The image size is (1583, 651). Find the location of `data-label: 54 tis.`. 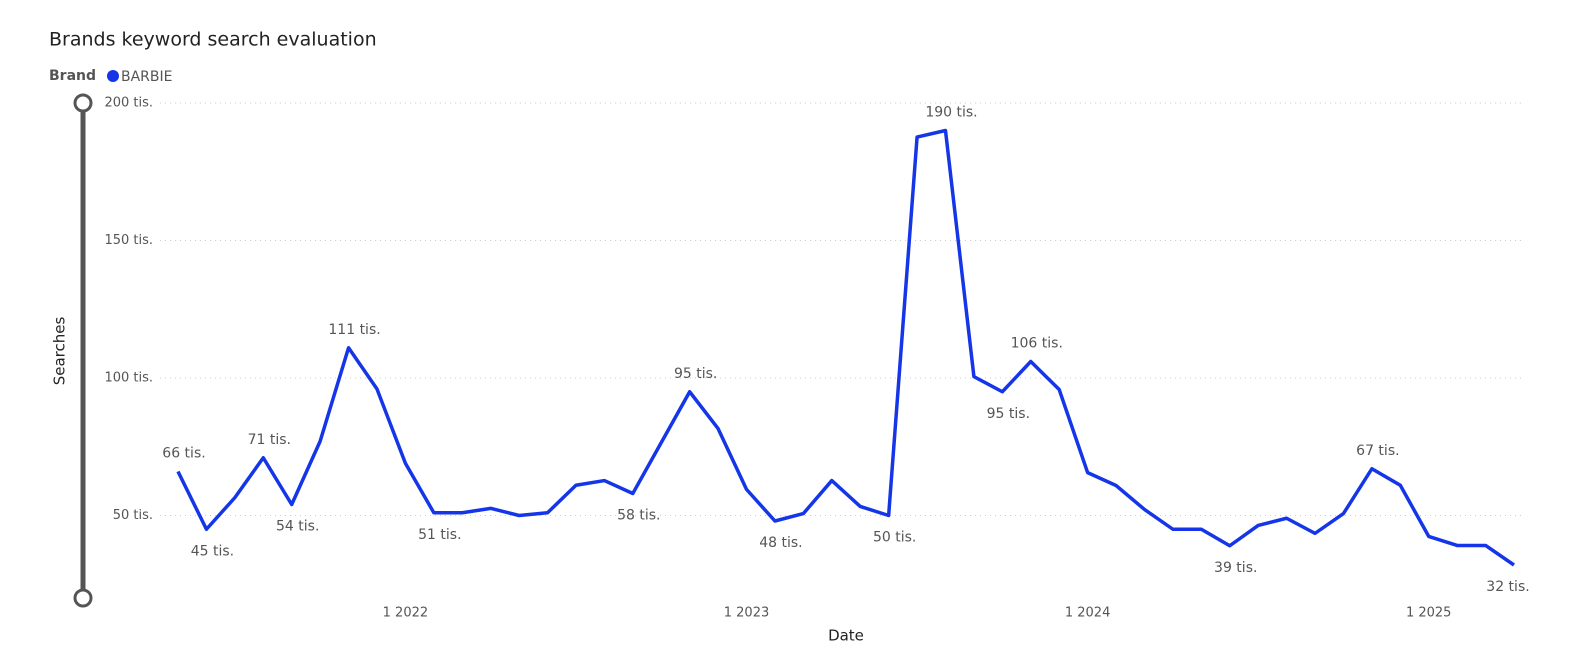

data-label: 54 tis. is located at coordinates (297, 527).